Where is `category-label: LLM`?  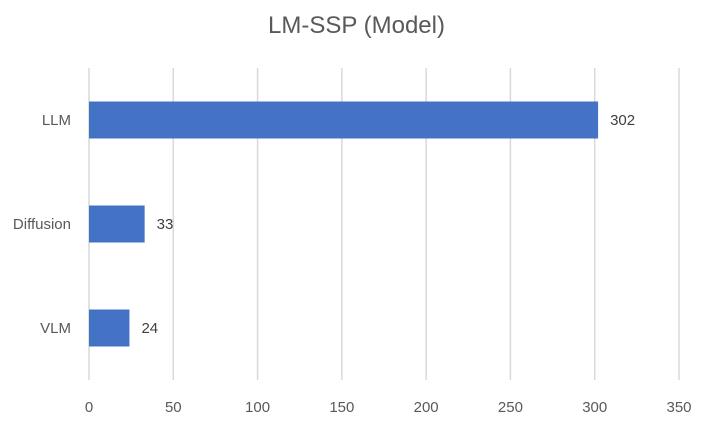
category-label: LLM is located at coordinates (56, 120).